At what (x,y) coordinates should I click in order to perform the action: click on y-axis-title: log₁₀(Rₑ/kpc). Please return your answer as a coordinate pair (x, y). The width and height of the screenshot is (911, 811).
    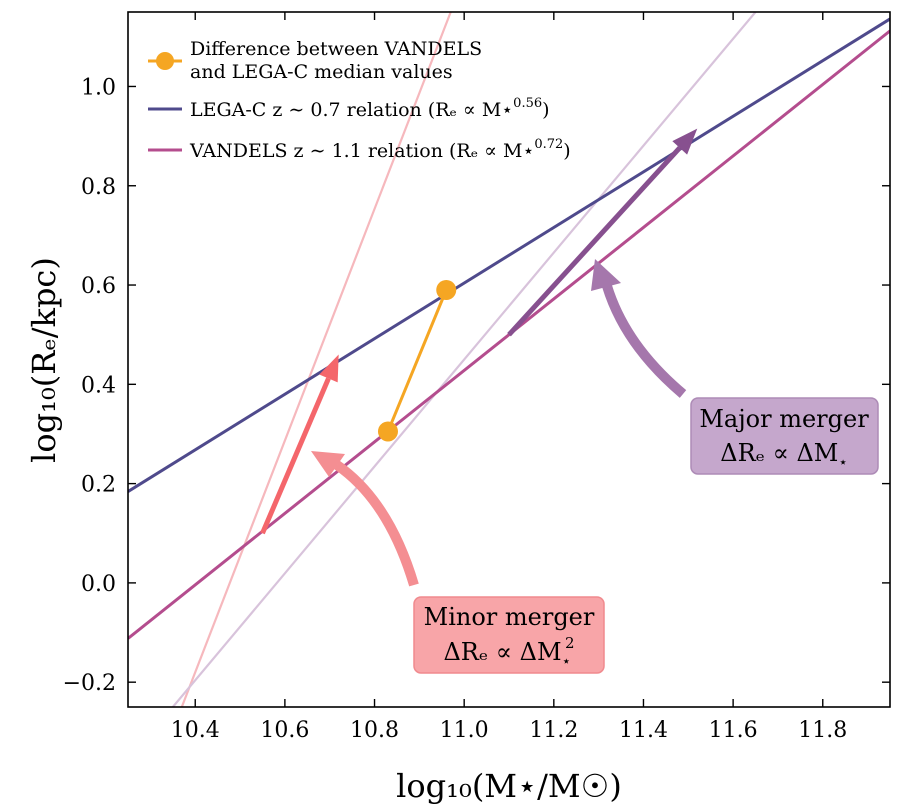
    Looking at the image, I should click on (44, 360).